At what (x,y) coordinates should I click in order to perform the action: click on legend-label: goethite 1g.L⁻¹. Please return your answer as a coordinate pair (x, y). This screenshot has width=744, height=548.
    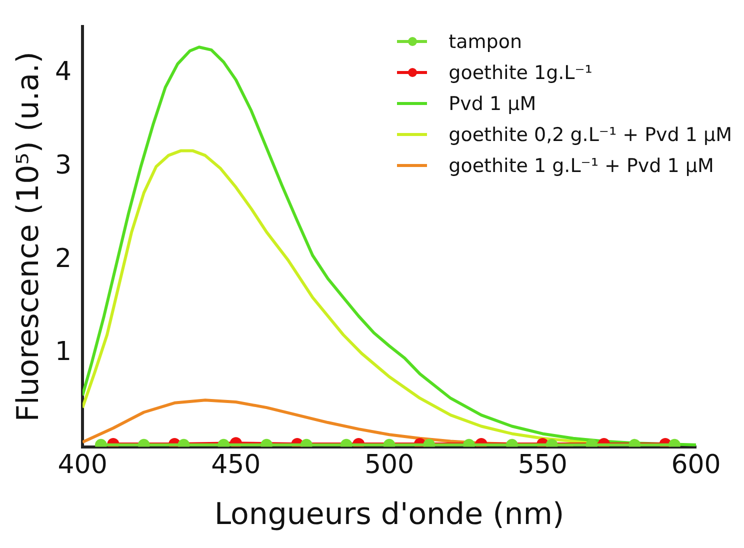
    Looking at the image, I should click on (520, 73).